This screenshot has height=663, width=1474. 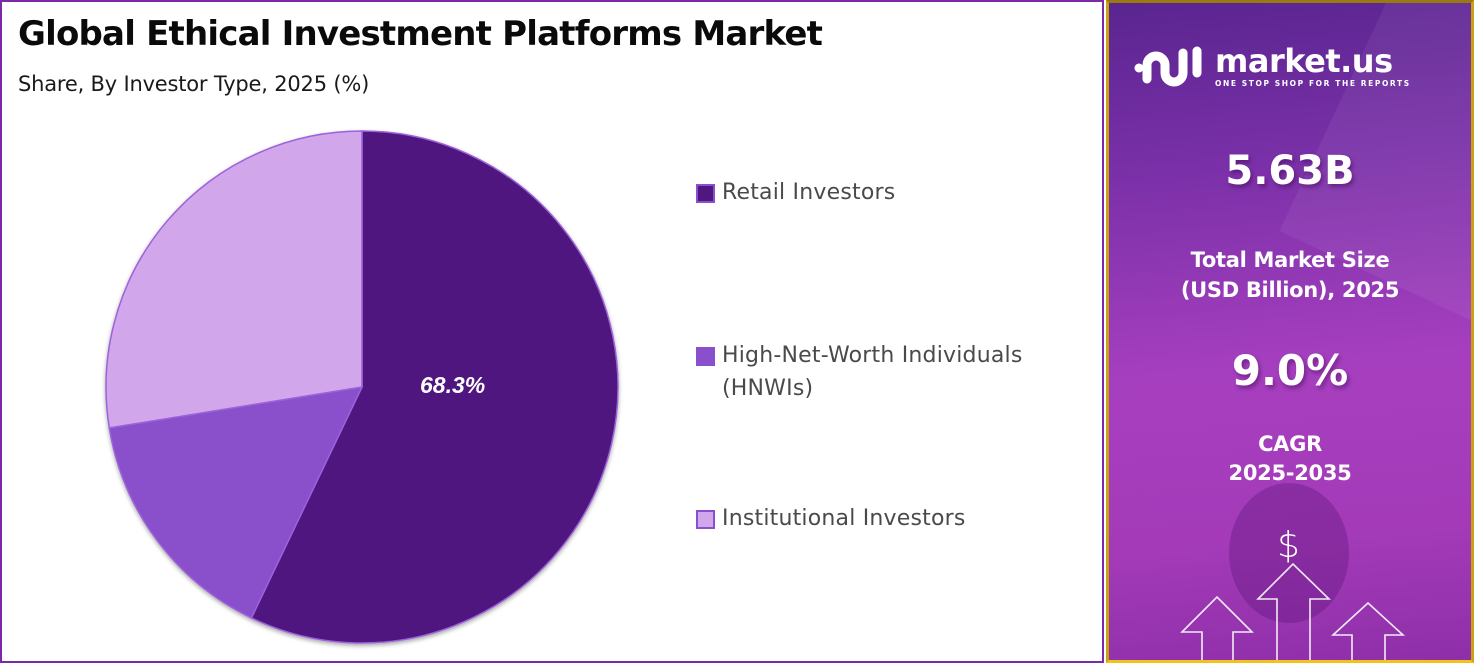 What do you see at coordinates (809, 192) in the screenshot?
I see `legend-label: Retail Investors` at bounding box center [809, 192].